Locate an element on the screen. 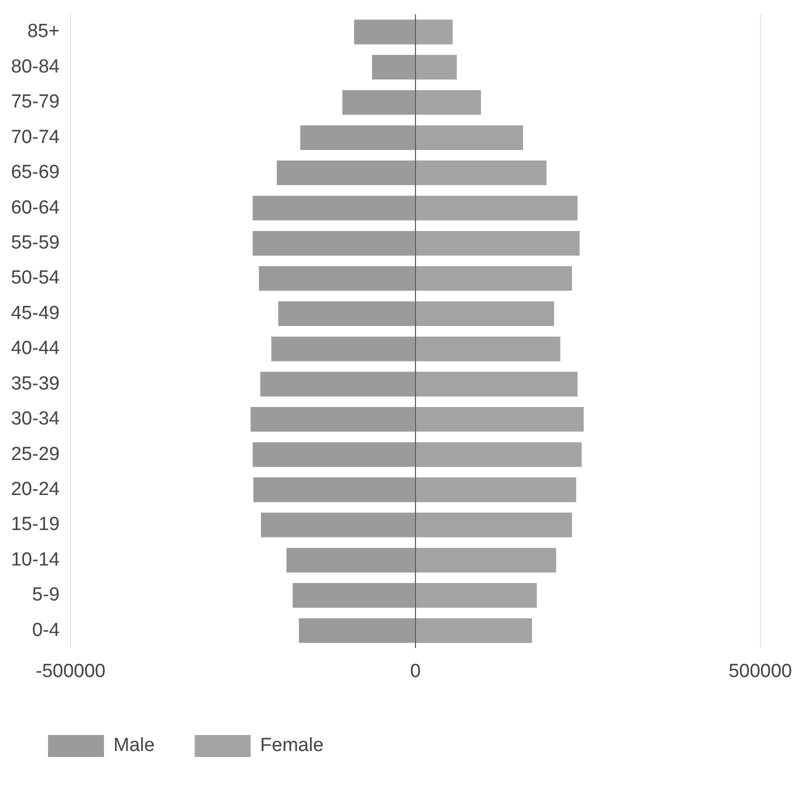 Image resolution: width=804 pixels, height=797 pixels. y-tick-label: 80-84 is located at coordinates (35, 67).